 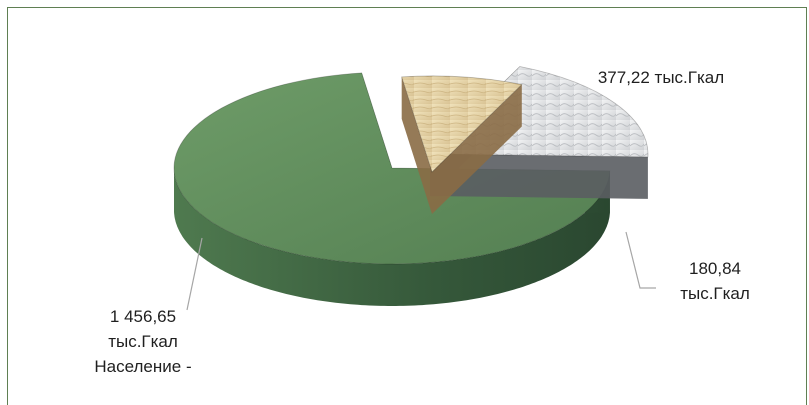 I want to click on data-label-slice-2-line2: тыс.Гкал, so click(x=715, y=293).